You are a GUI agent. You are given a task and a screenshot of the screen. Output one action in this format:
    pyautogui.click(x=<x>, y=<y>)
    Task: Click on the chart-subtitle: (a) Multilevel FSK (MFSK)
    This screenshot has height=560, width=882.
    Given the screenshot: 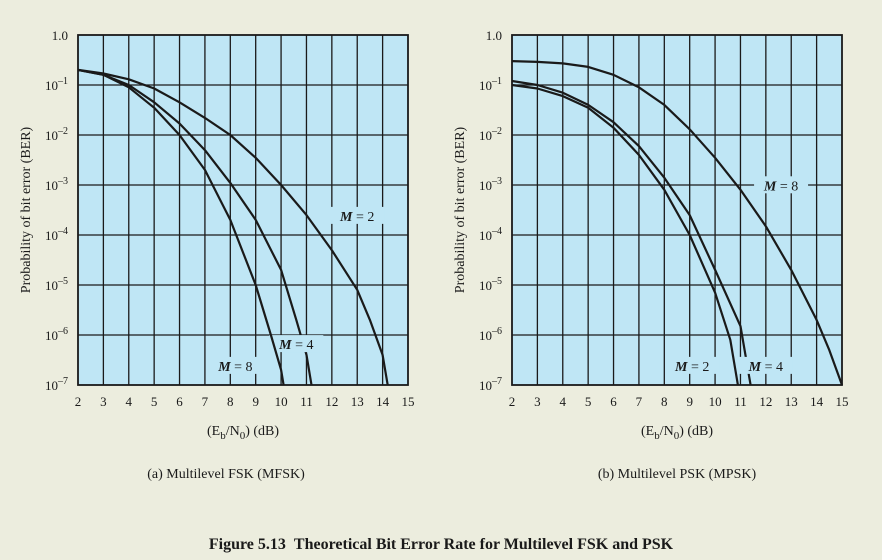 What is the action you would take?
    pyautogui.click(x=226, y=474)
    